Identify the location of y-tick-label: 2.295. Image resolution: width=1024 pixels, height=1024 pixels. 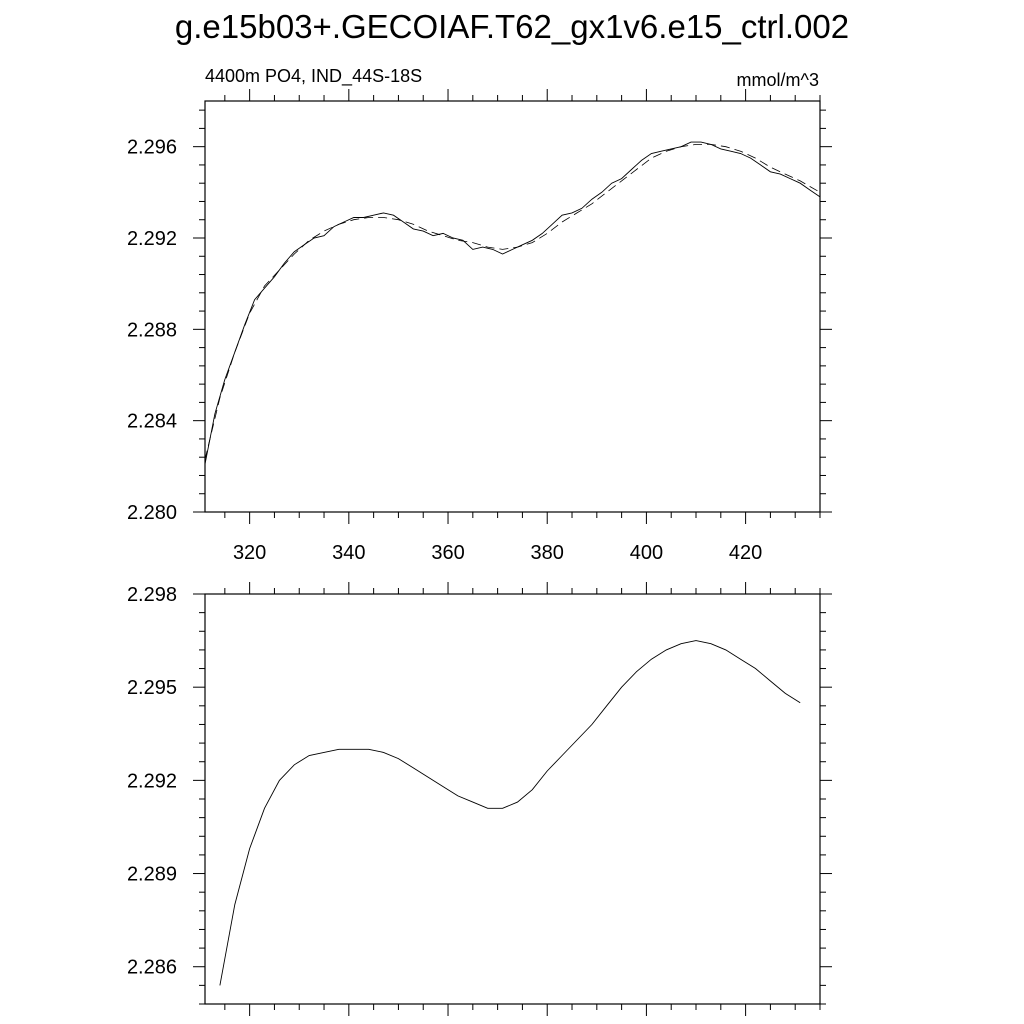
(152, 688).